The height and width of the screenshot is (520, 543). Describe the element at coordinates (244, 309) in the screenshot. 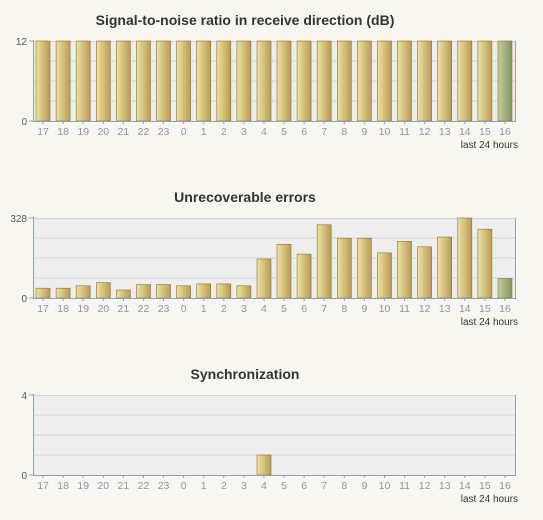

I see `x-tick-label: 3` at that location.